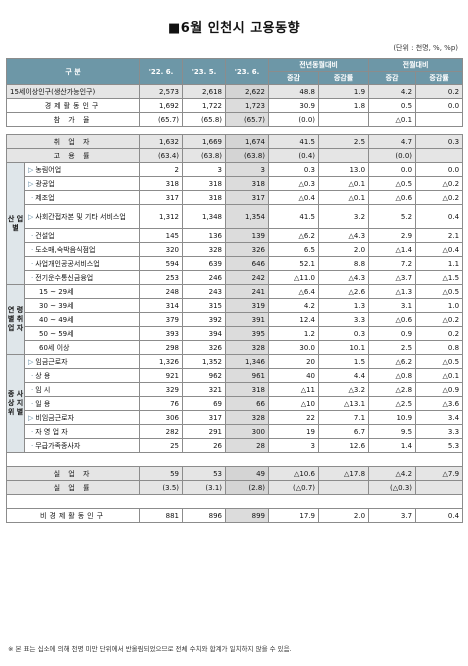  I want to click on row-ind7: · 사업개인공공서비스업 594 639 646 52.1 8.8 7.2 1.1, so click(235, 263).